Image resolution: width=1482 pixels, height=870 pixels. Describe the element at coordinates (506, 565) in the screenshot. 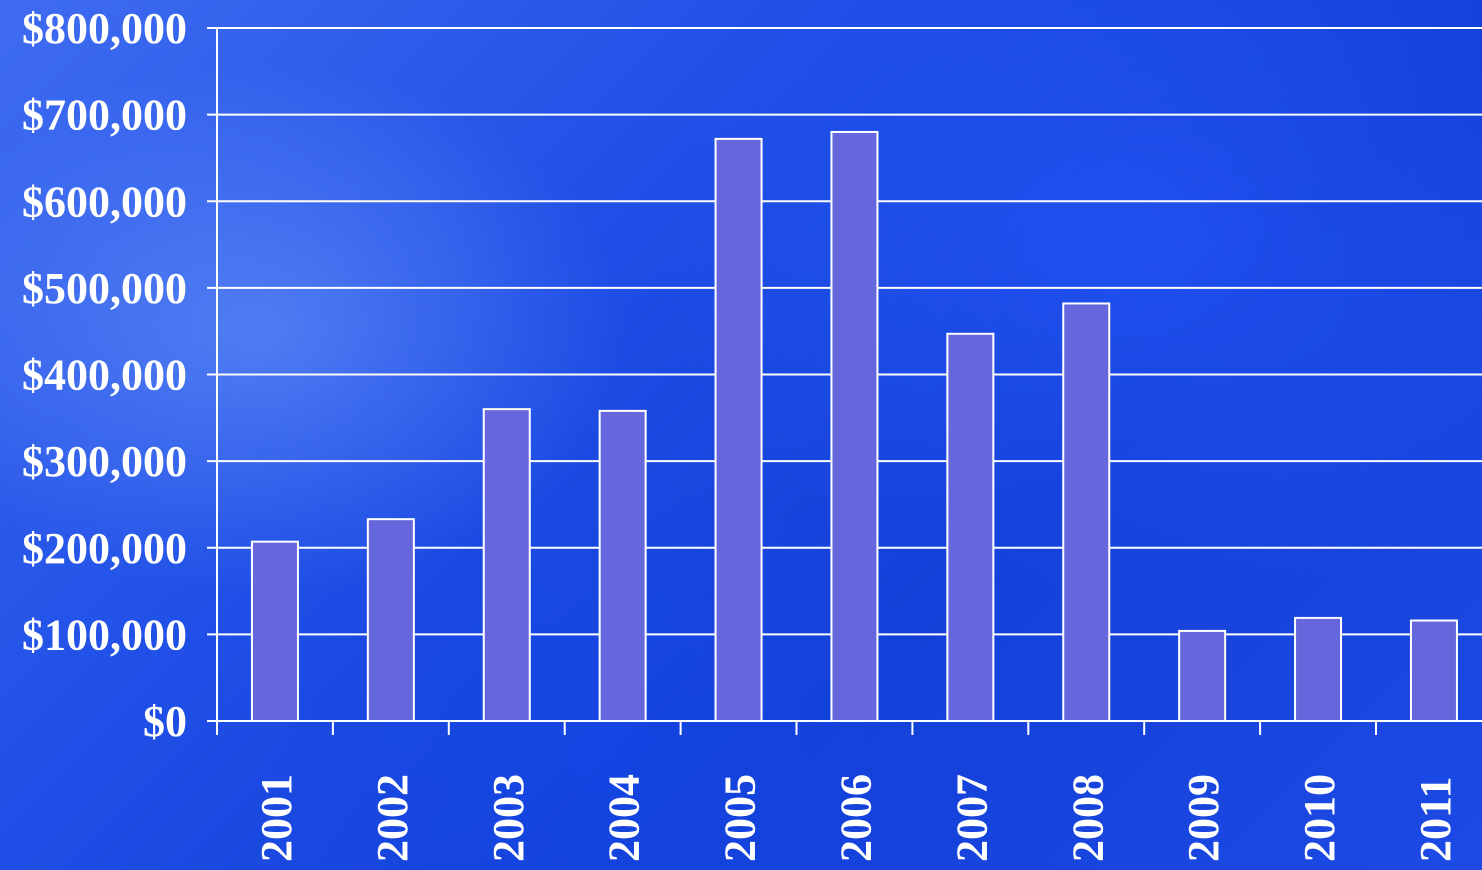

I see `bar-2003` at that location.